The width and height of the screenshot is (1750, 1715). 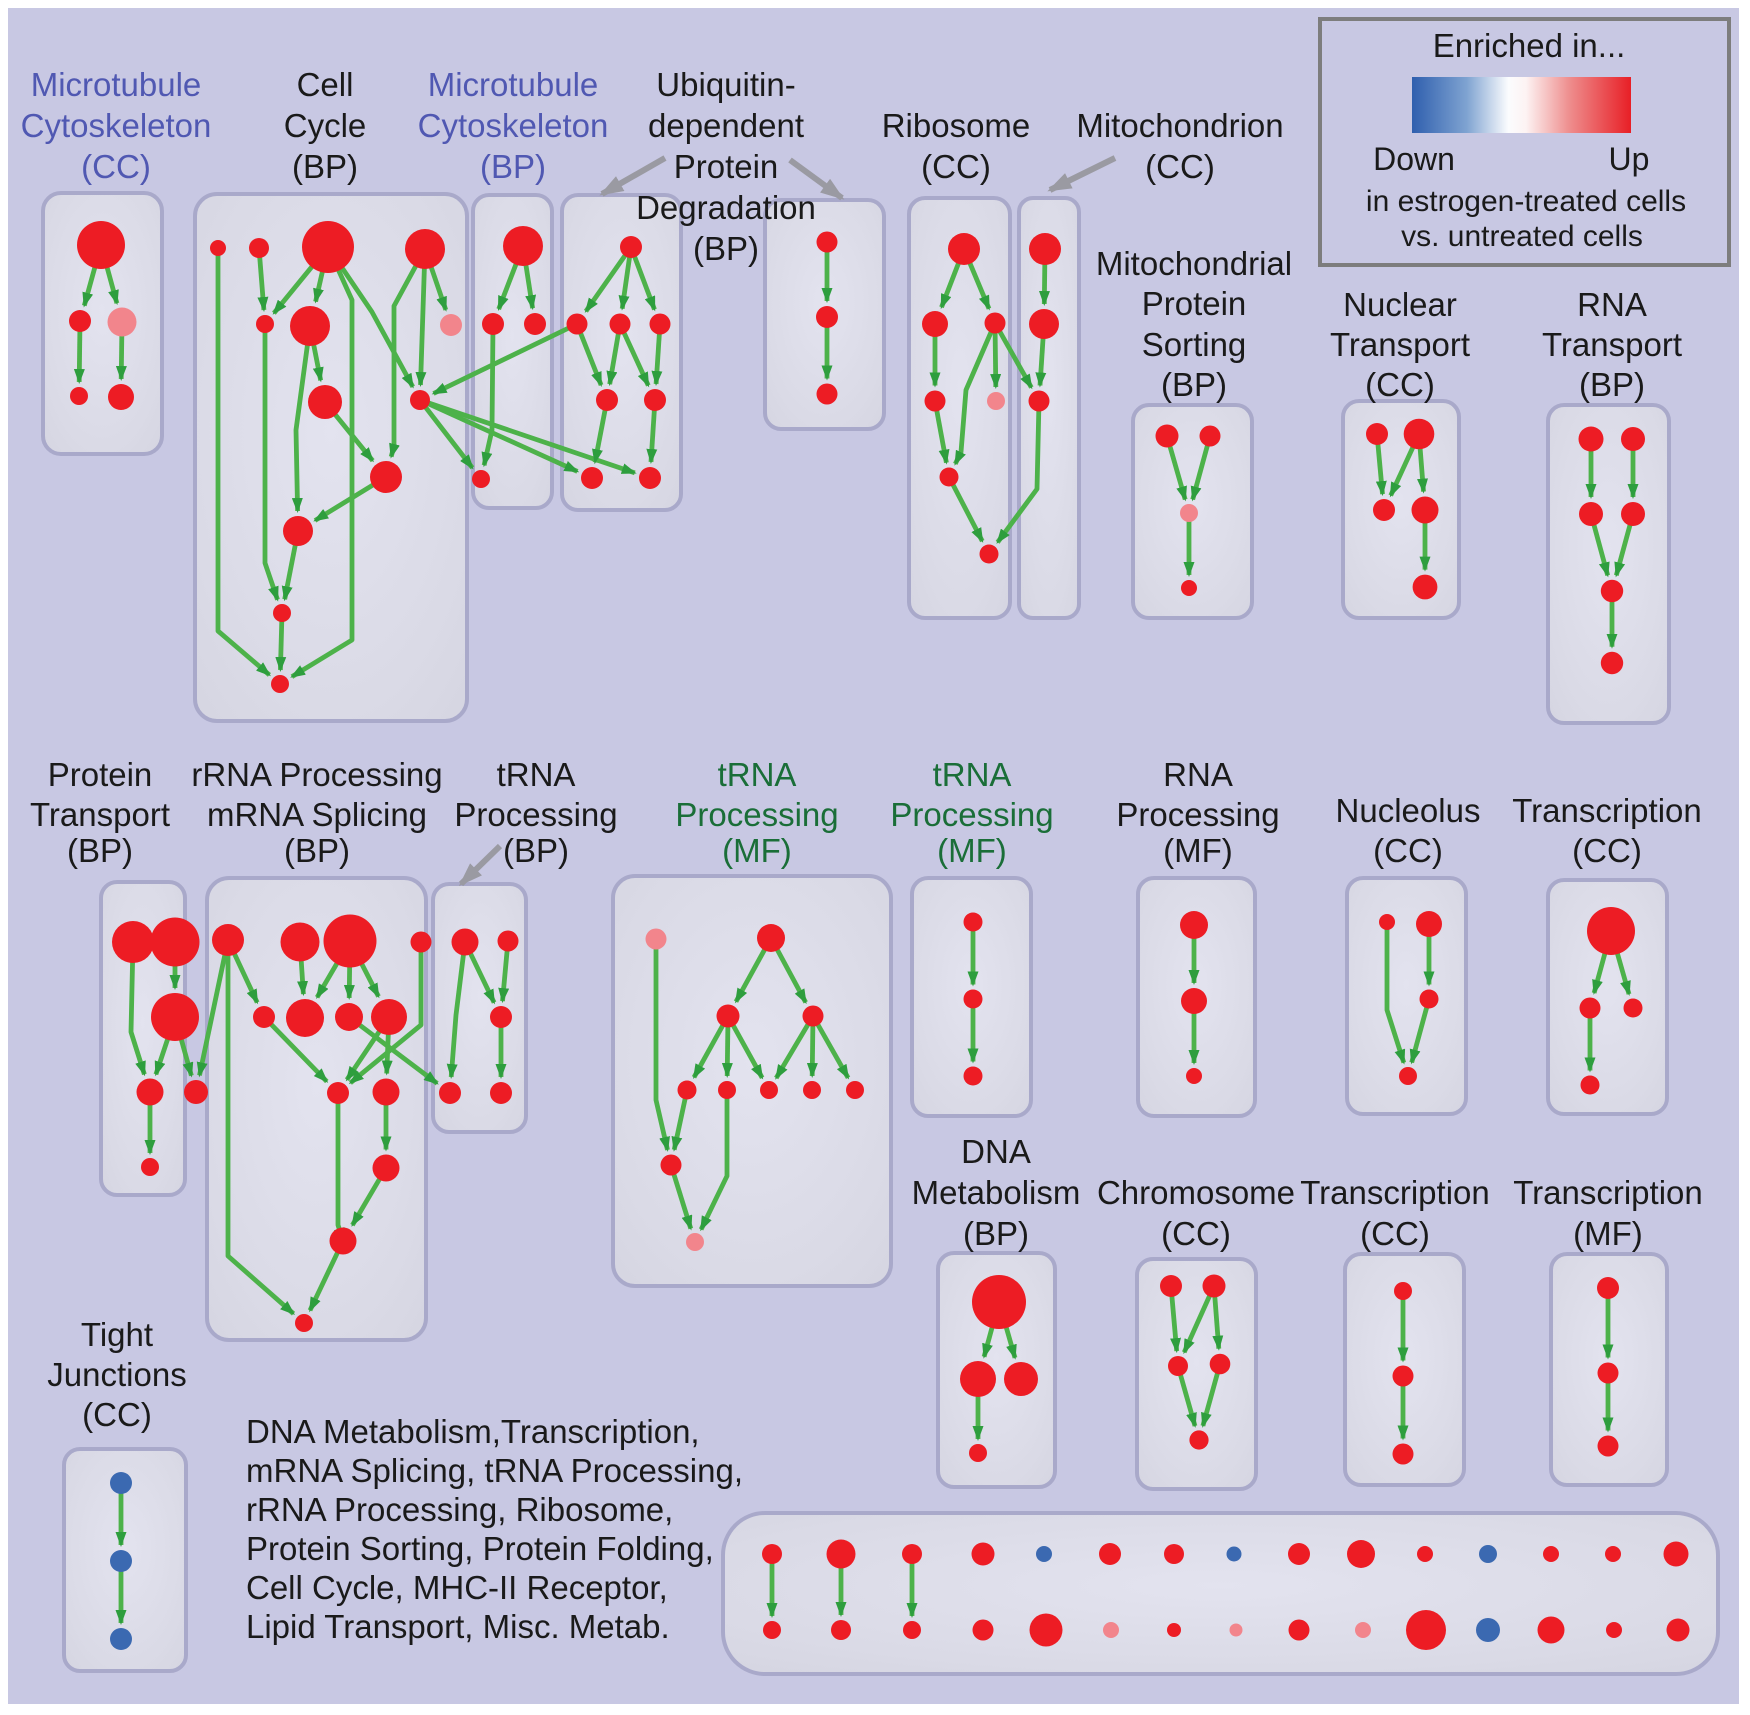 I want to click on svg-text: vs. untreated cells, so click(x=1522, y=236).